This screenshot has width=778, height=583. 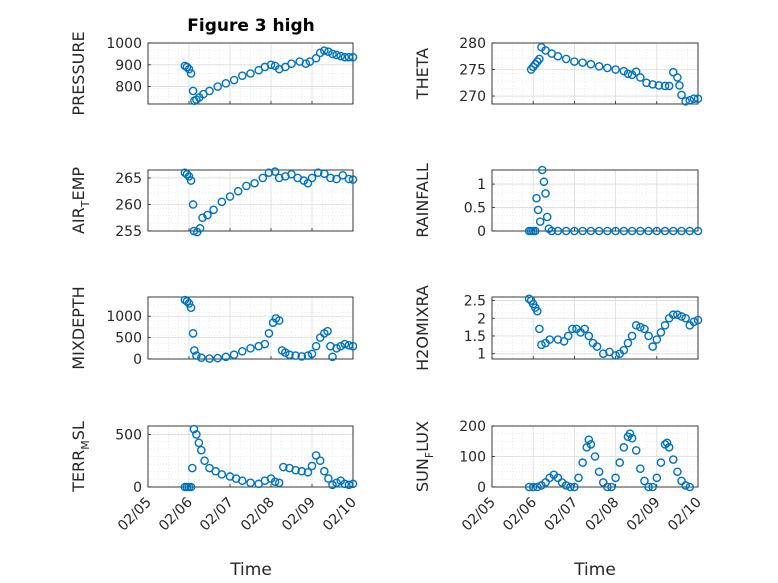 I want to click on y-label-subscript: T, so click(x=85, y=204).